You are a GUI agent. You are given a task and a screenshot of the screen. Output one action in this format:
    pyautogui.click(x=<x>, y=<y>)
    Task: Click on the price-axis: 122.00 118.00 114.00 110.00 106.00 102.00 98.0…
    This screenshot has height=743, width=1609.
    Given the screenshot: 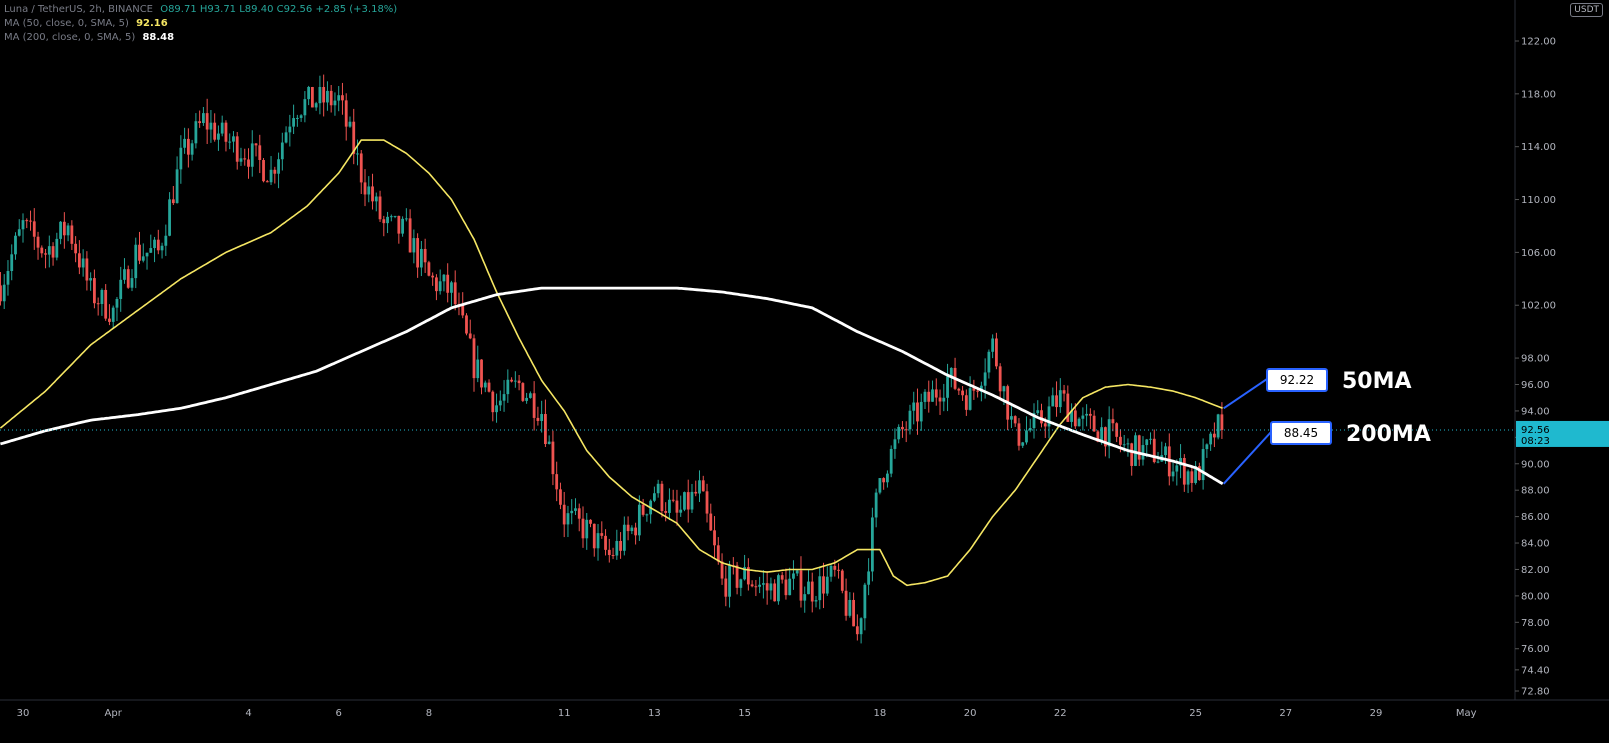 What is the action you would take?
    pyautogui.click(x=1562, y=367)
    